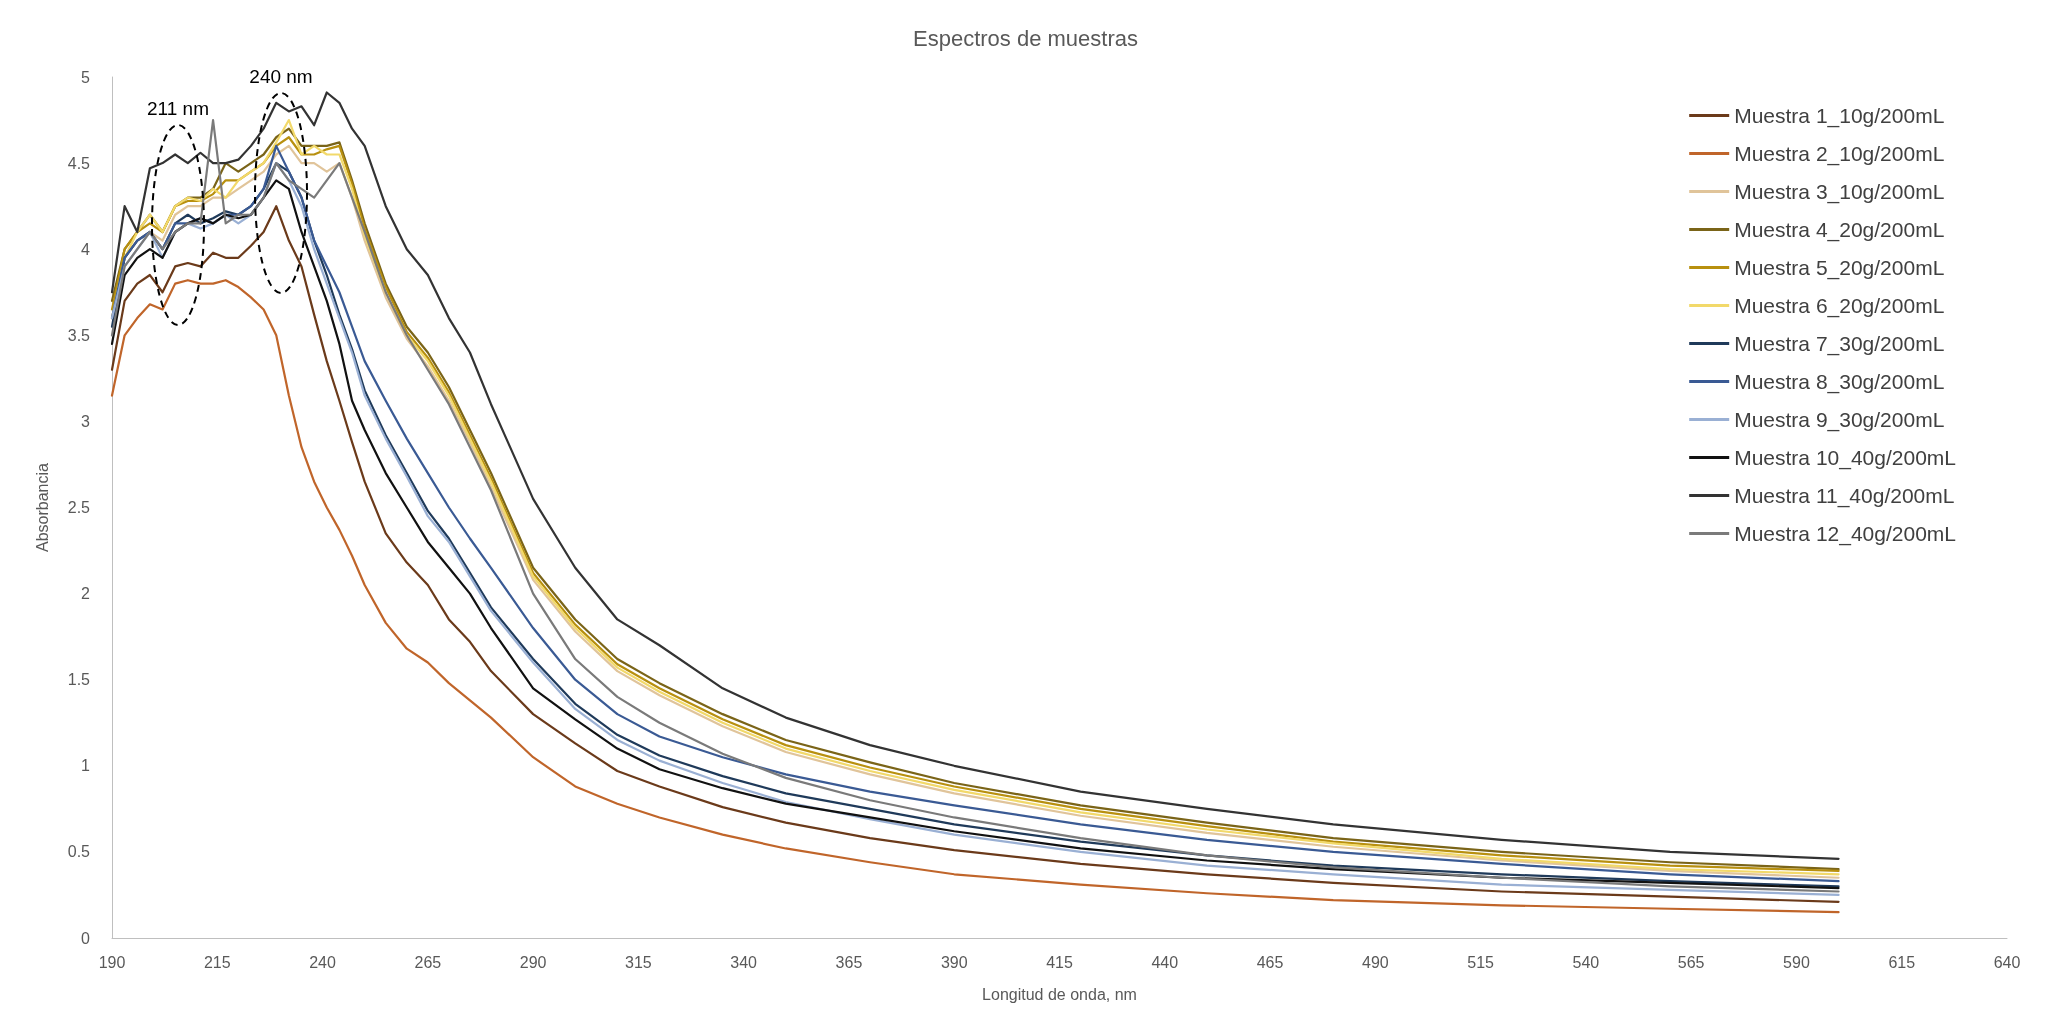 The width and height of the screenshot is (2051, 1017). I want to click on chart-title: Espectros de muestras, so click(1025, 38).